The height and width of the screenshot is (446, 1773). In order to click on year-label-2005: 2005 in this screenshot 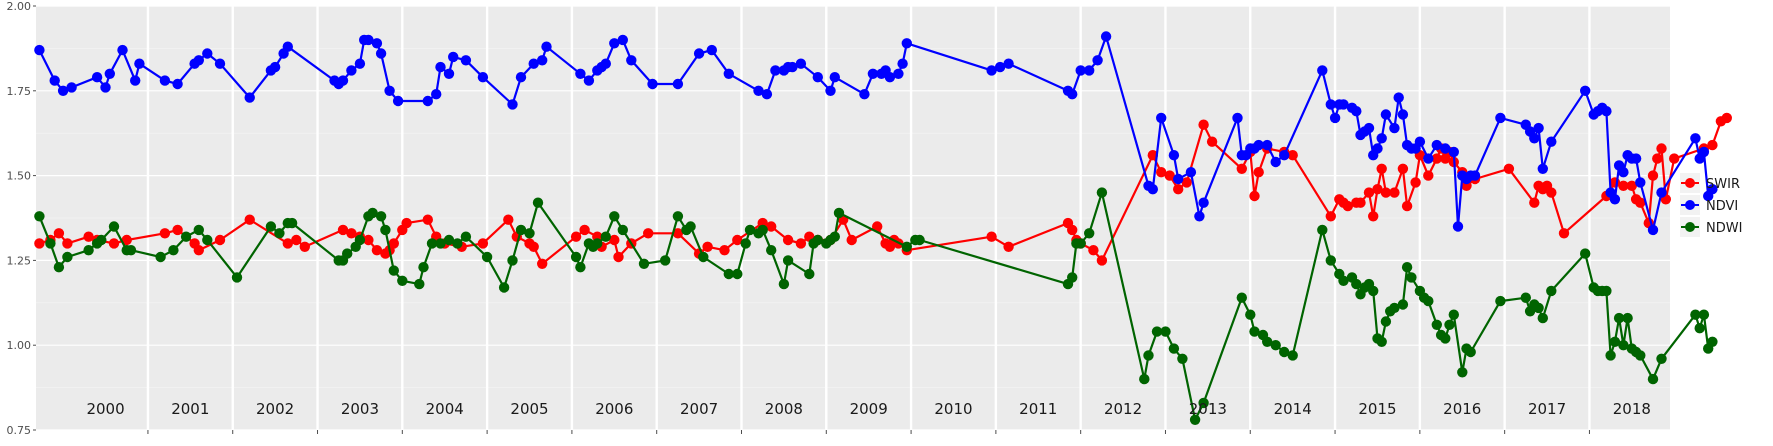, I will do `click(529, 409)`.